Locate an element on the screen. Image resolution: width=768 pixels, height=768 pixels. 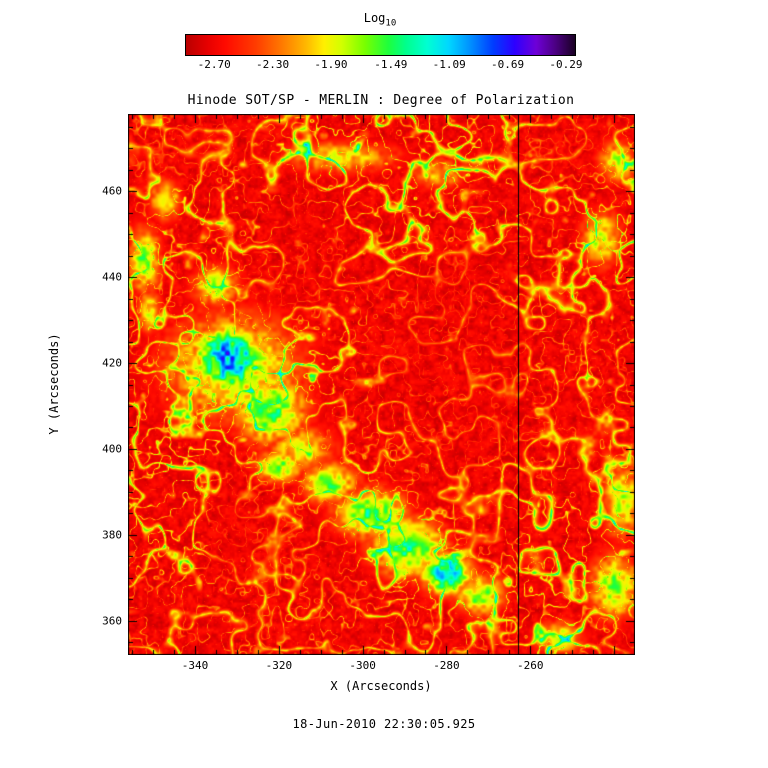
colorbar-tick-label: -2.30 is located at coordinates (273, 64).